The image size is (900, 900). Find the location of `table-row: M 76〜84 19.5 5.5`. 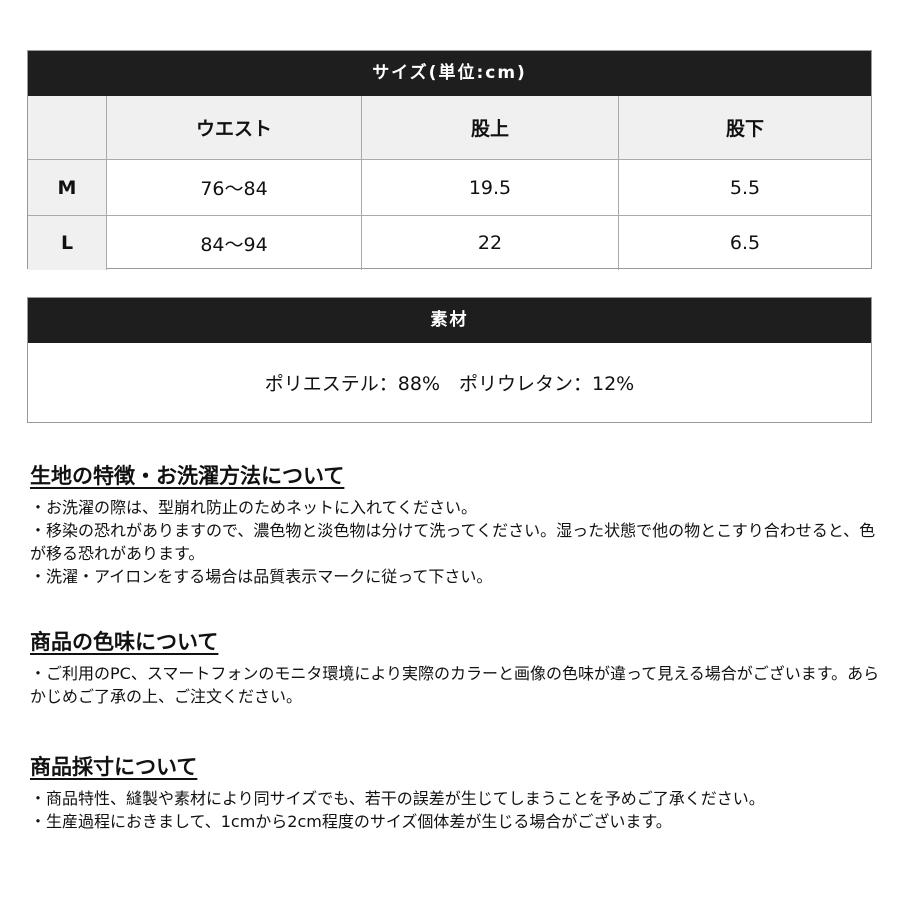

table-row: M 76〜84 19.5 5.5 is located at coordinates (449, 187).